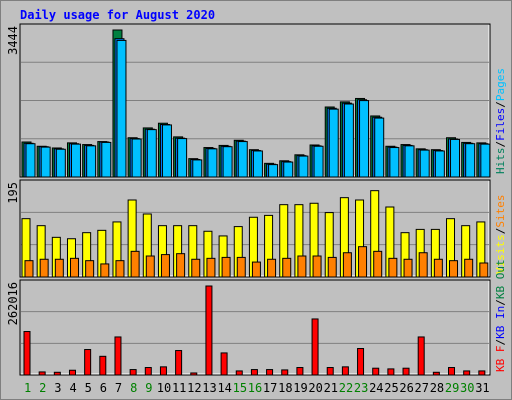 This screenshot has width=512, height=400. What do you see at coordinates (57, 388) in the screenshot?
I see `x-tick-label-3: 3` at bounding box center [57, 388].